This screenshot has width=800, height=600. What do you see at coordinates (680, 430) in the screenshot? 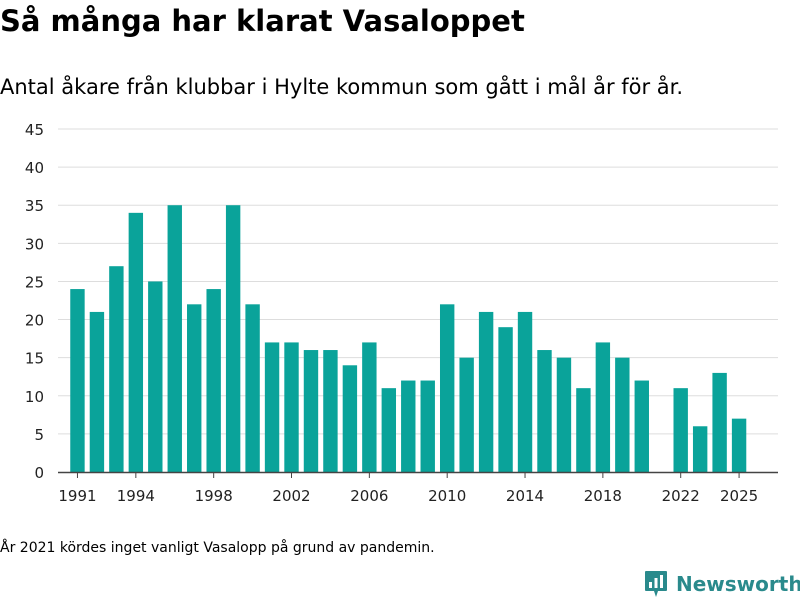
I see `bar-2022` at bounding box center [680, 430].